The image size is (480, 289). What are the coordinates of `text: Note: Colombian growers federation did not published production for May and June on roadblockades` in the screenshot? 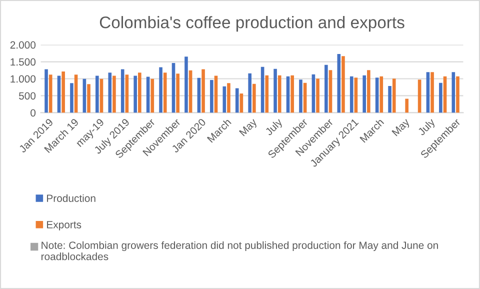 It's located at (239, 250).